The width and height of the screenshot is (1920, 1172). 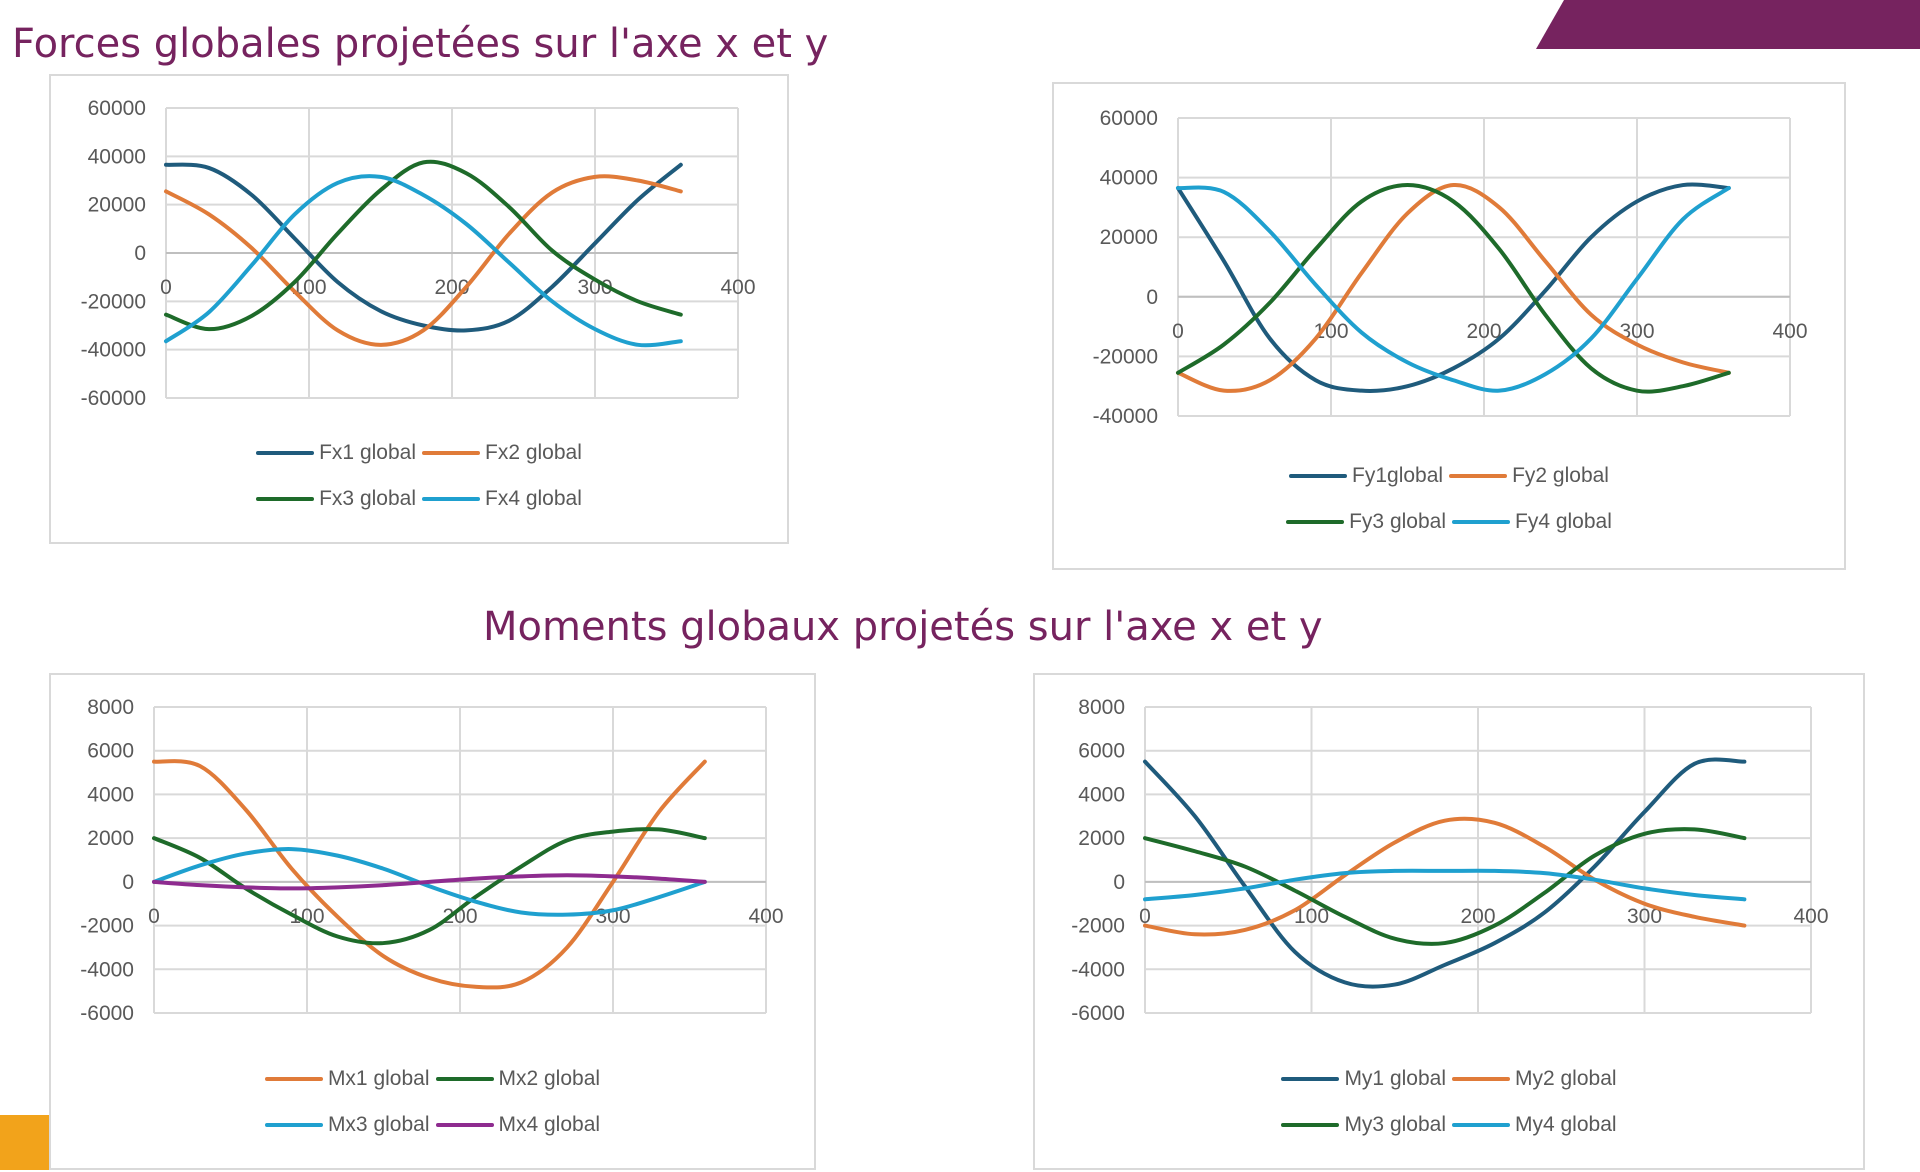 I want to click on legend-label: Fy4 global, so click(x=1563, y=521).